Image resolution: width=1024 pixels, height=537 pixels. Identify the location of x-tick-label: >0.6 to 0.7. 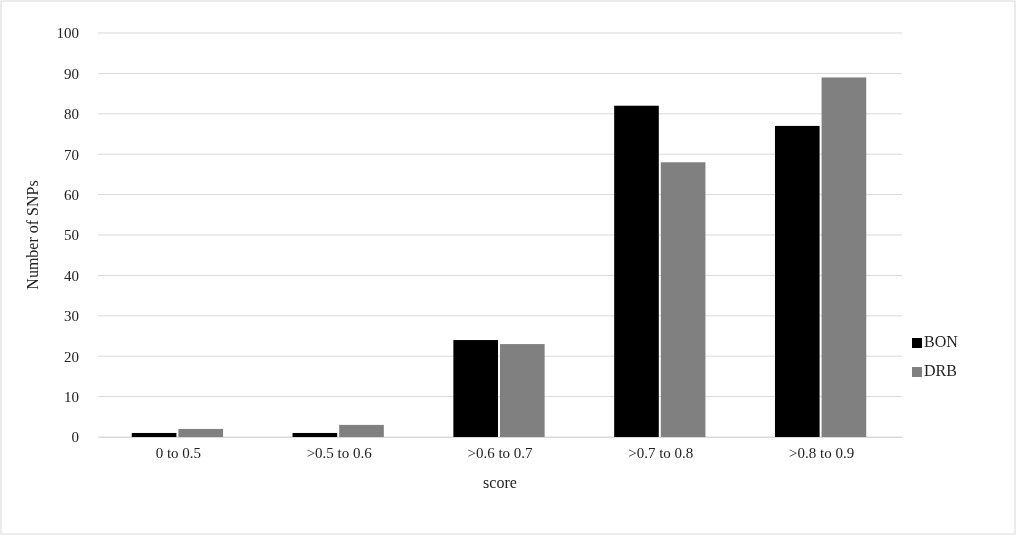
(500, 453).